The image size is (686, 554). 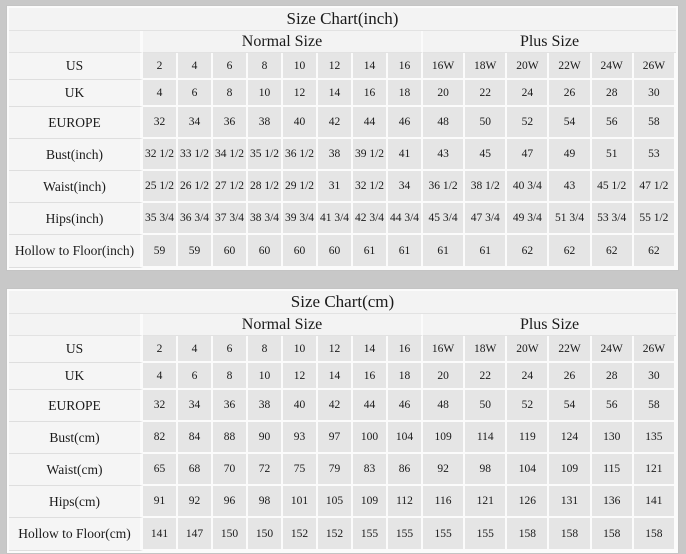 I want to click on size-value-cell: 84, so click(x=195, y=438).